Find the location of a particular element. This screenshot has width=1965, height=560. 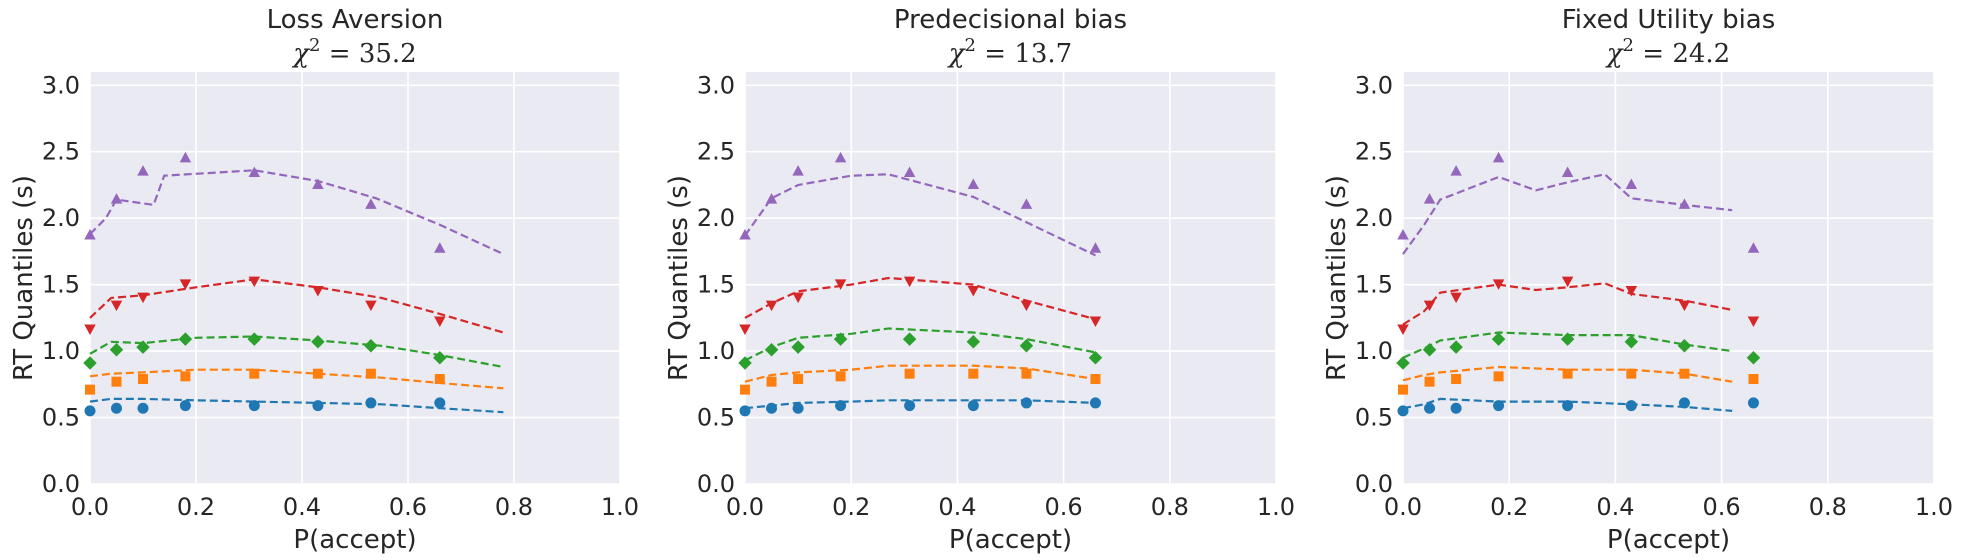

data-marks is located at coordinates (1578, 284).